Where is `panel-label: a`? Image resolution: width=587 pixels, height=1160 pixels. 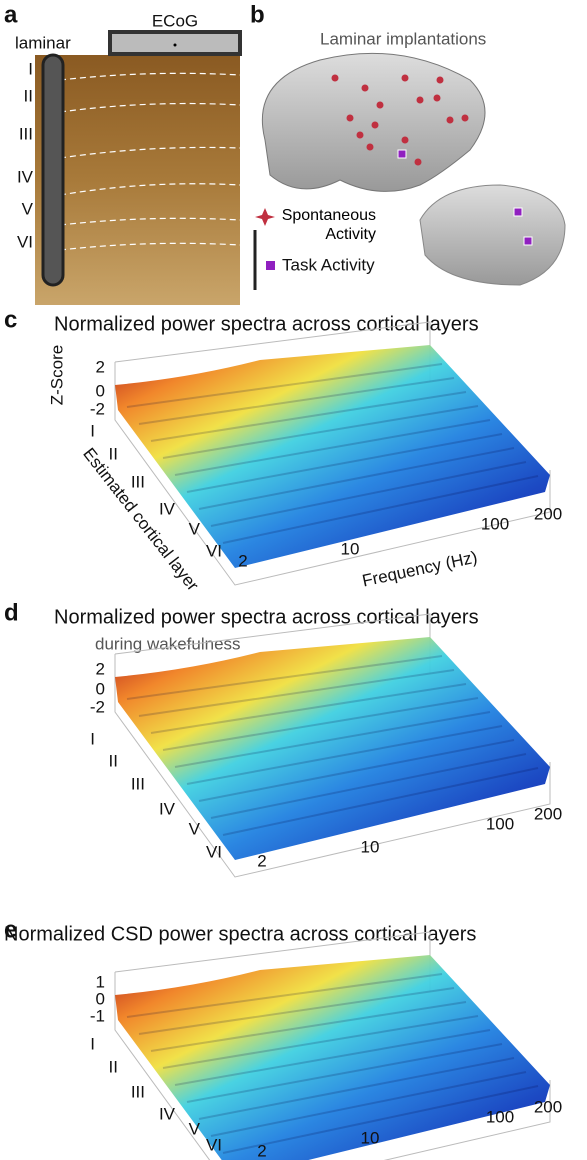
panel-label: a is located at coordinates (11, 14).